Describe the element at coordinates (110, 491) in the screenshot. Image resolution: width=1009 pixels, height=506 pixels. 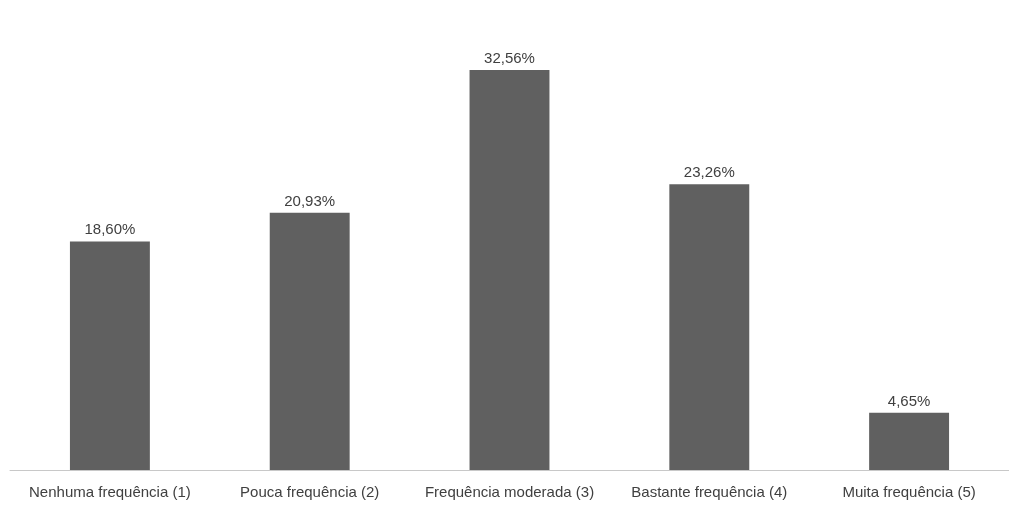
I see `x-tick-label: Nenhuma frequência (1)` at that location.